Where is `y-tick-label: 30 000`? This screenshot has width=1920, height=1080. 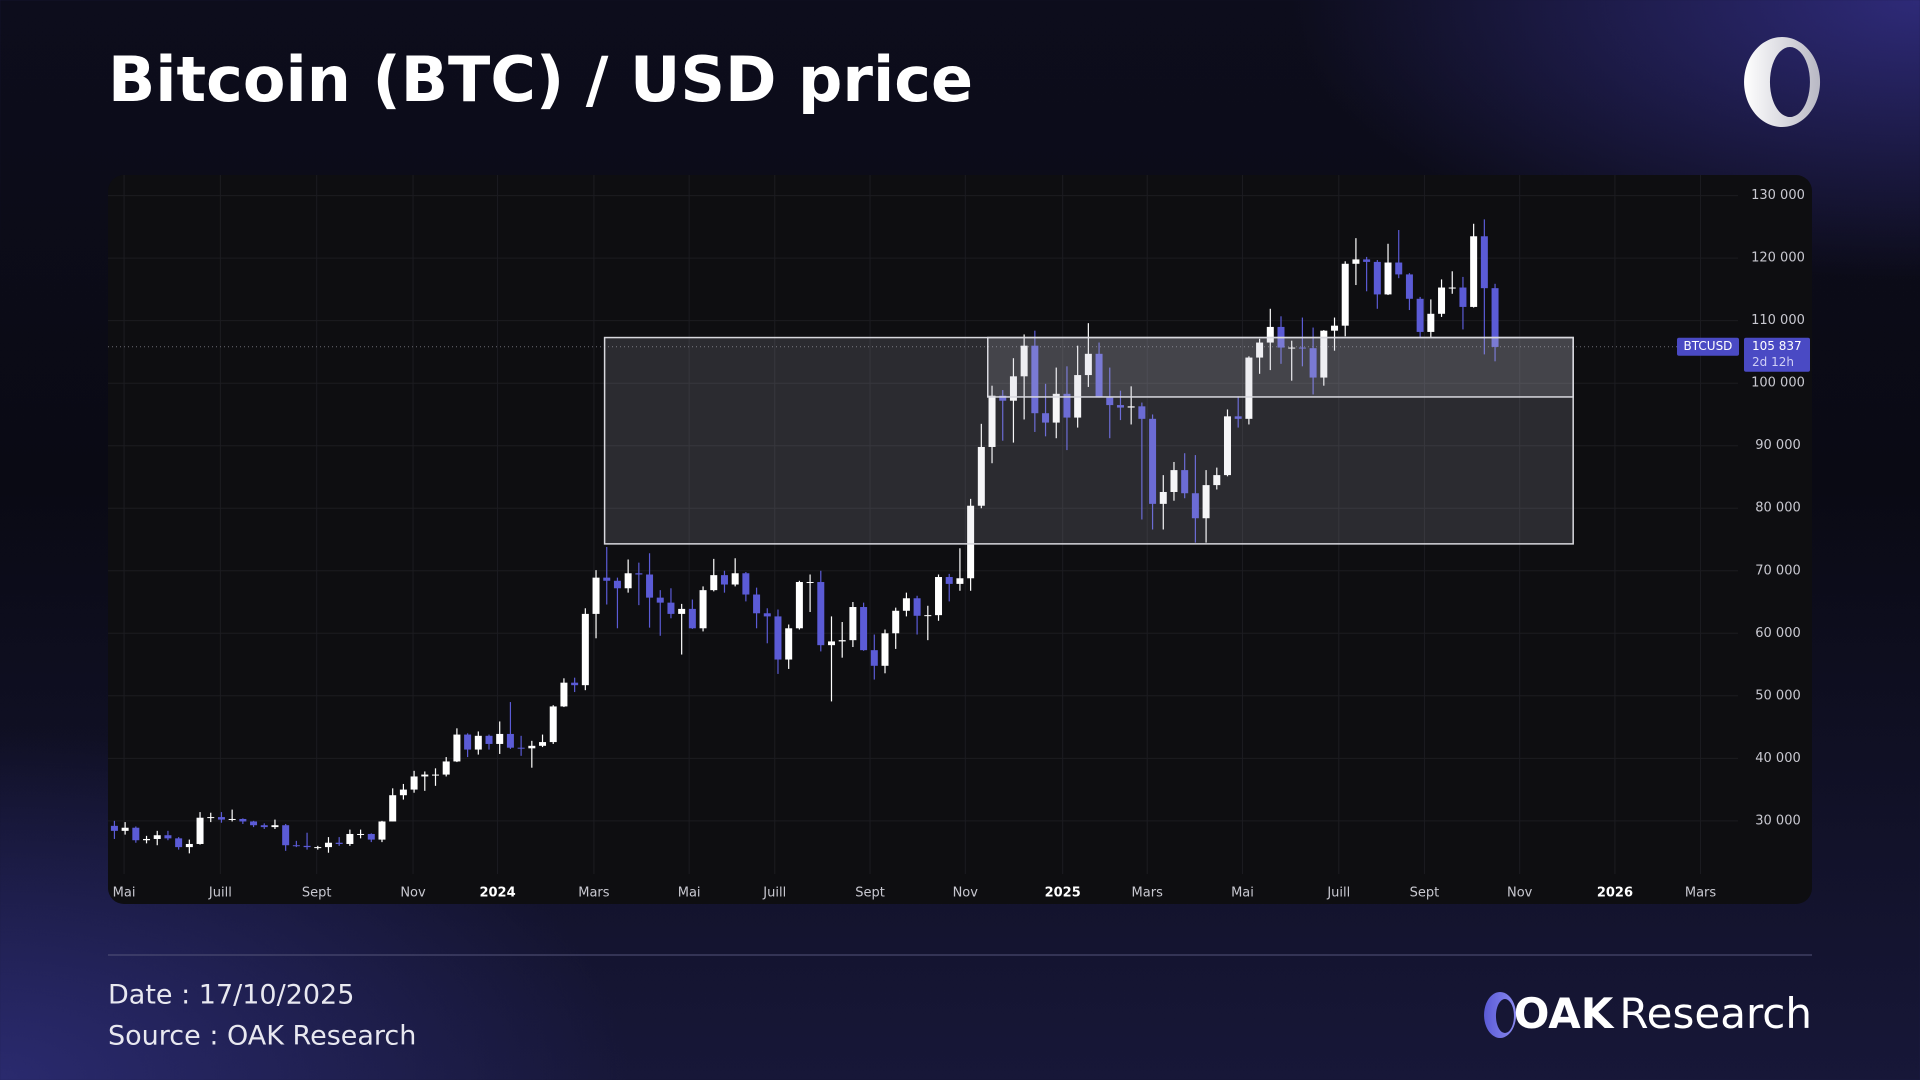 y-tick-label: 30 000 is located at coordinates (1778, 820).